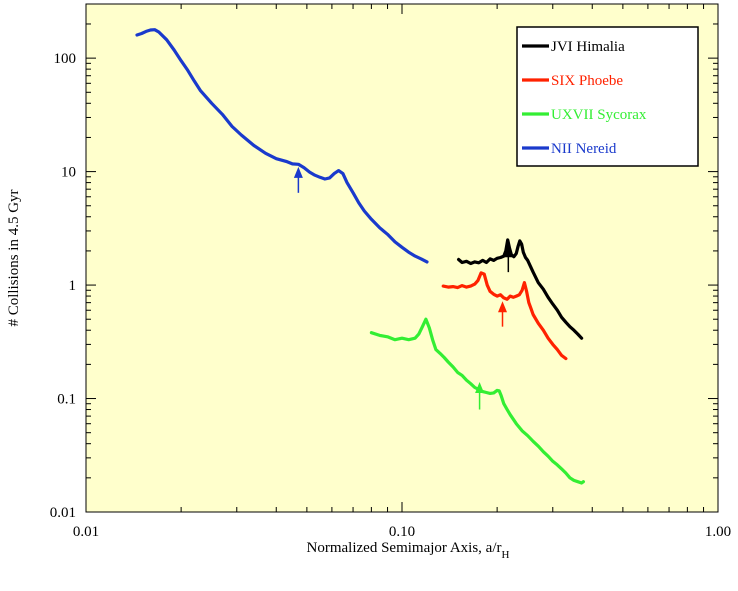 This screenshot has height=591, width=738. What do you see at coordinates (65, 59) in the screenshot?
I see `y-tick-label: 100` at bounding box center [65, 59].